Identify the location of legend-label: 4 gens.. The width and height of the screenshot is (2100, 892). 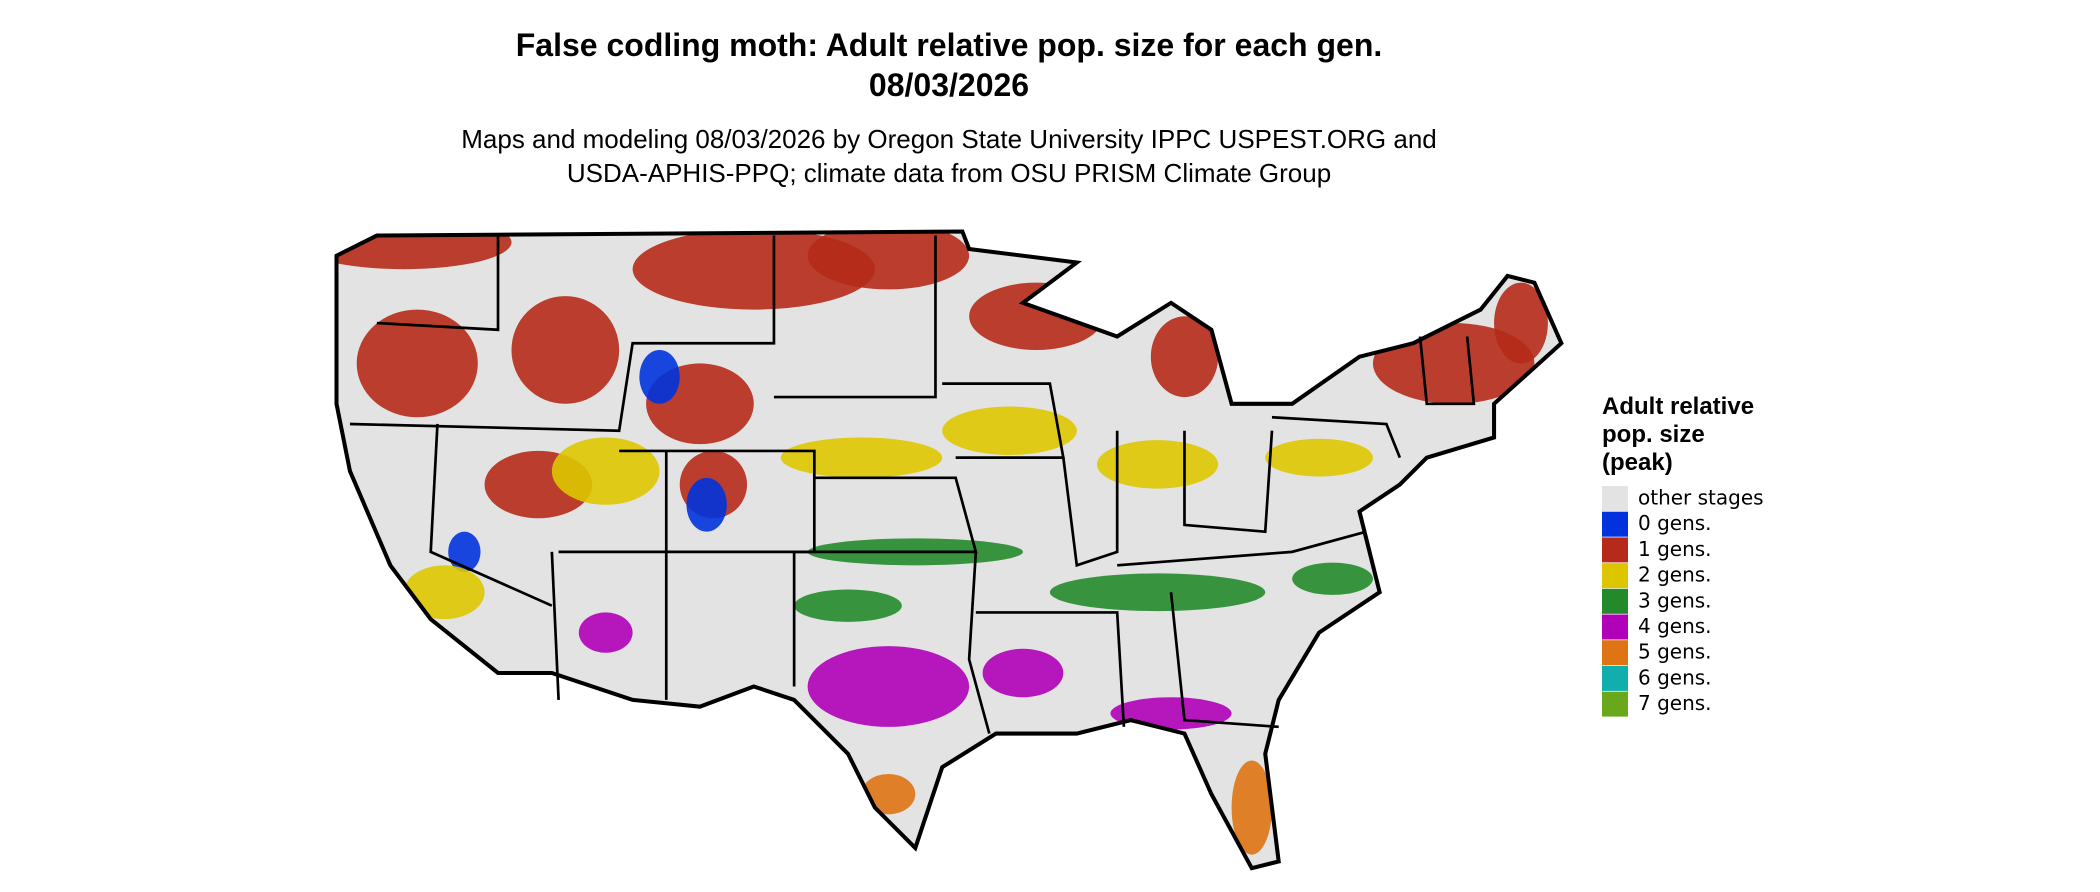
(1675, 626).